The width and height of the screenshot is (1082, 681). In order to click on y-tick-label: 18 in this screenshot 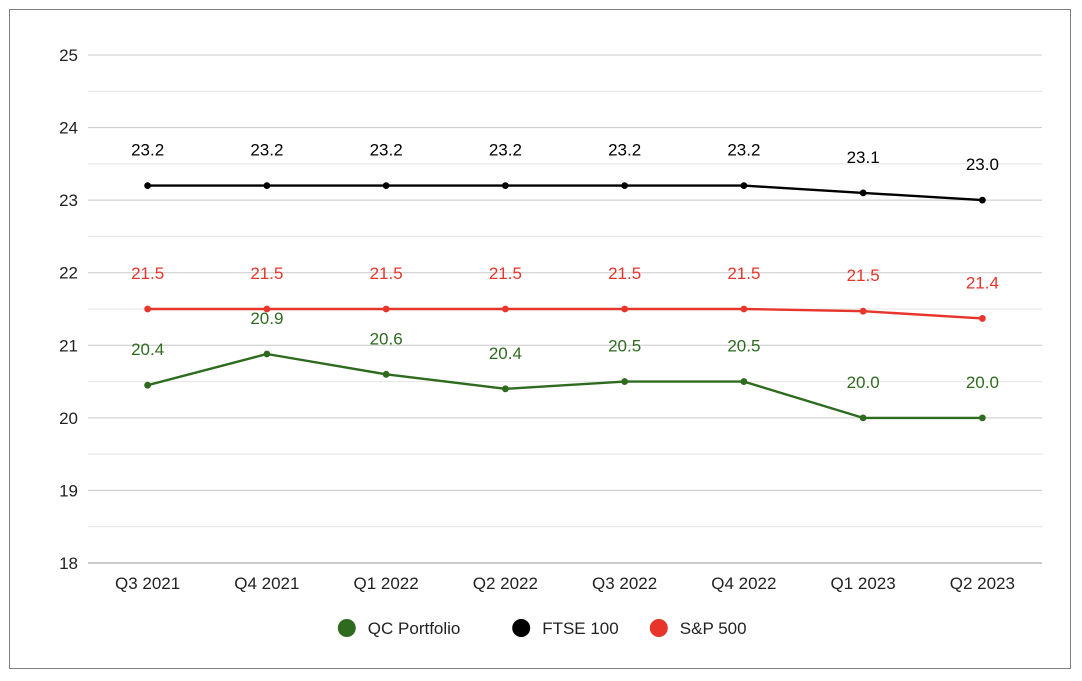, I will do `click(68, 563)`.